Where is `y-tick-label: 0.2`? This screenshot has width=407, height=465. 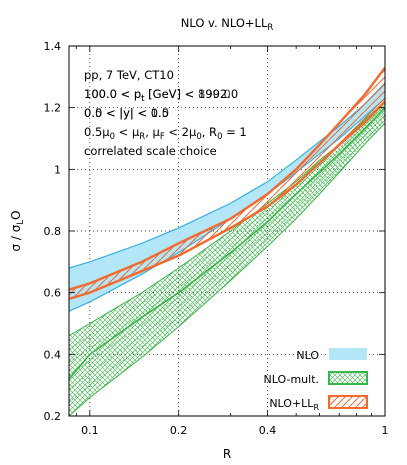 y-tick-label: 0.2 is located at coordinates (53, 416).